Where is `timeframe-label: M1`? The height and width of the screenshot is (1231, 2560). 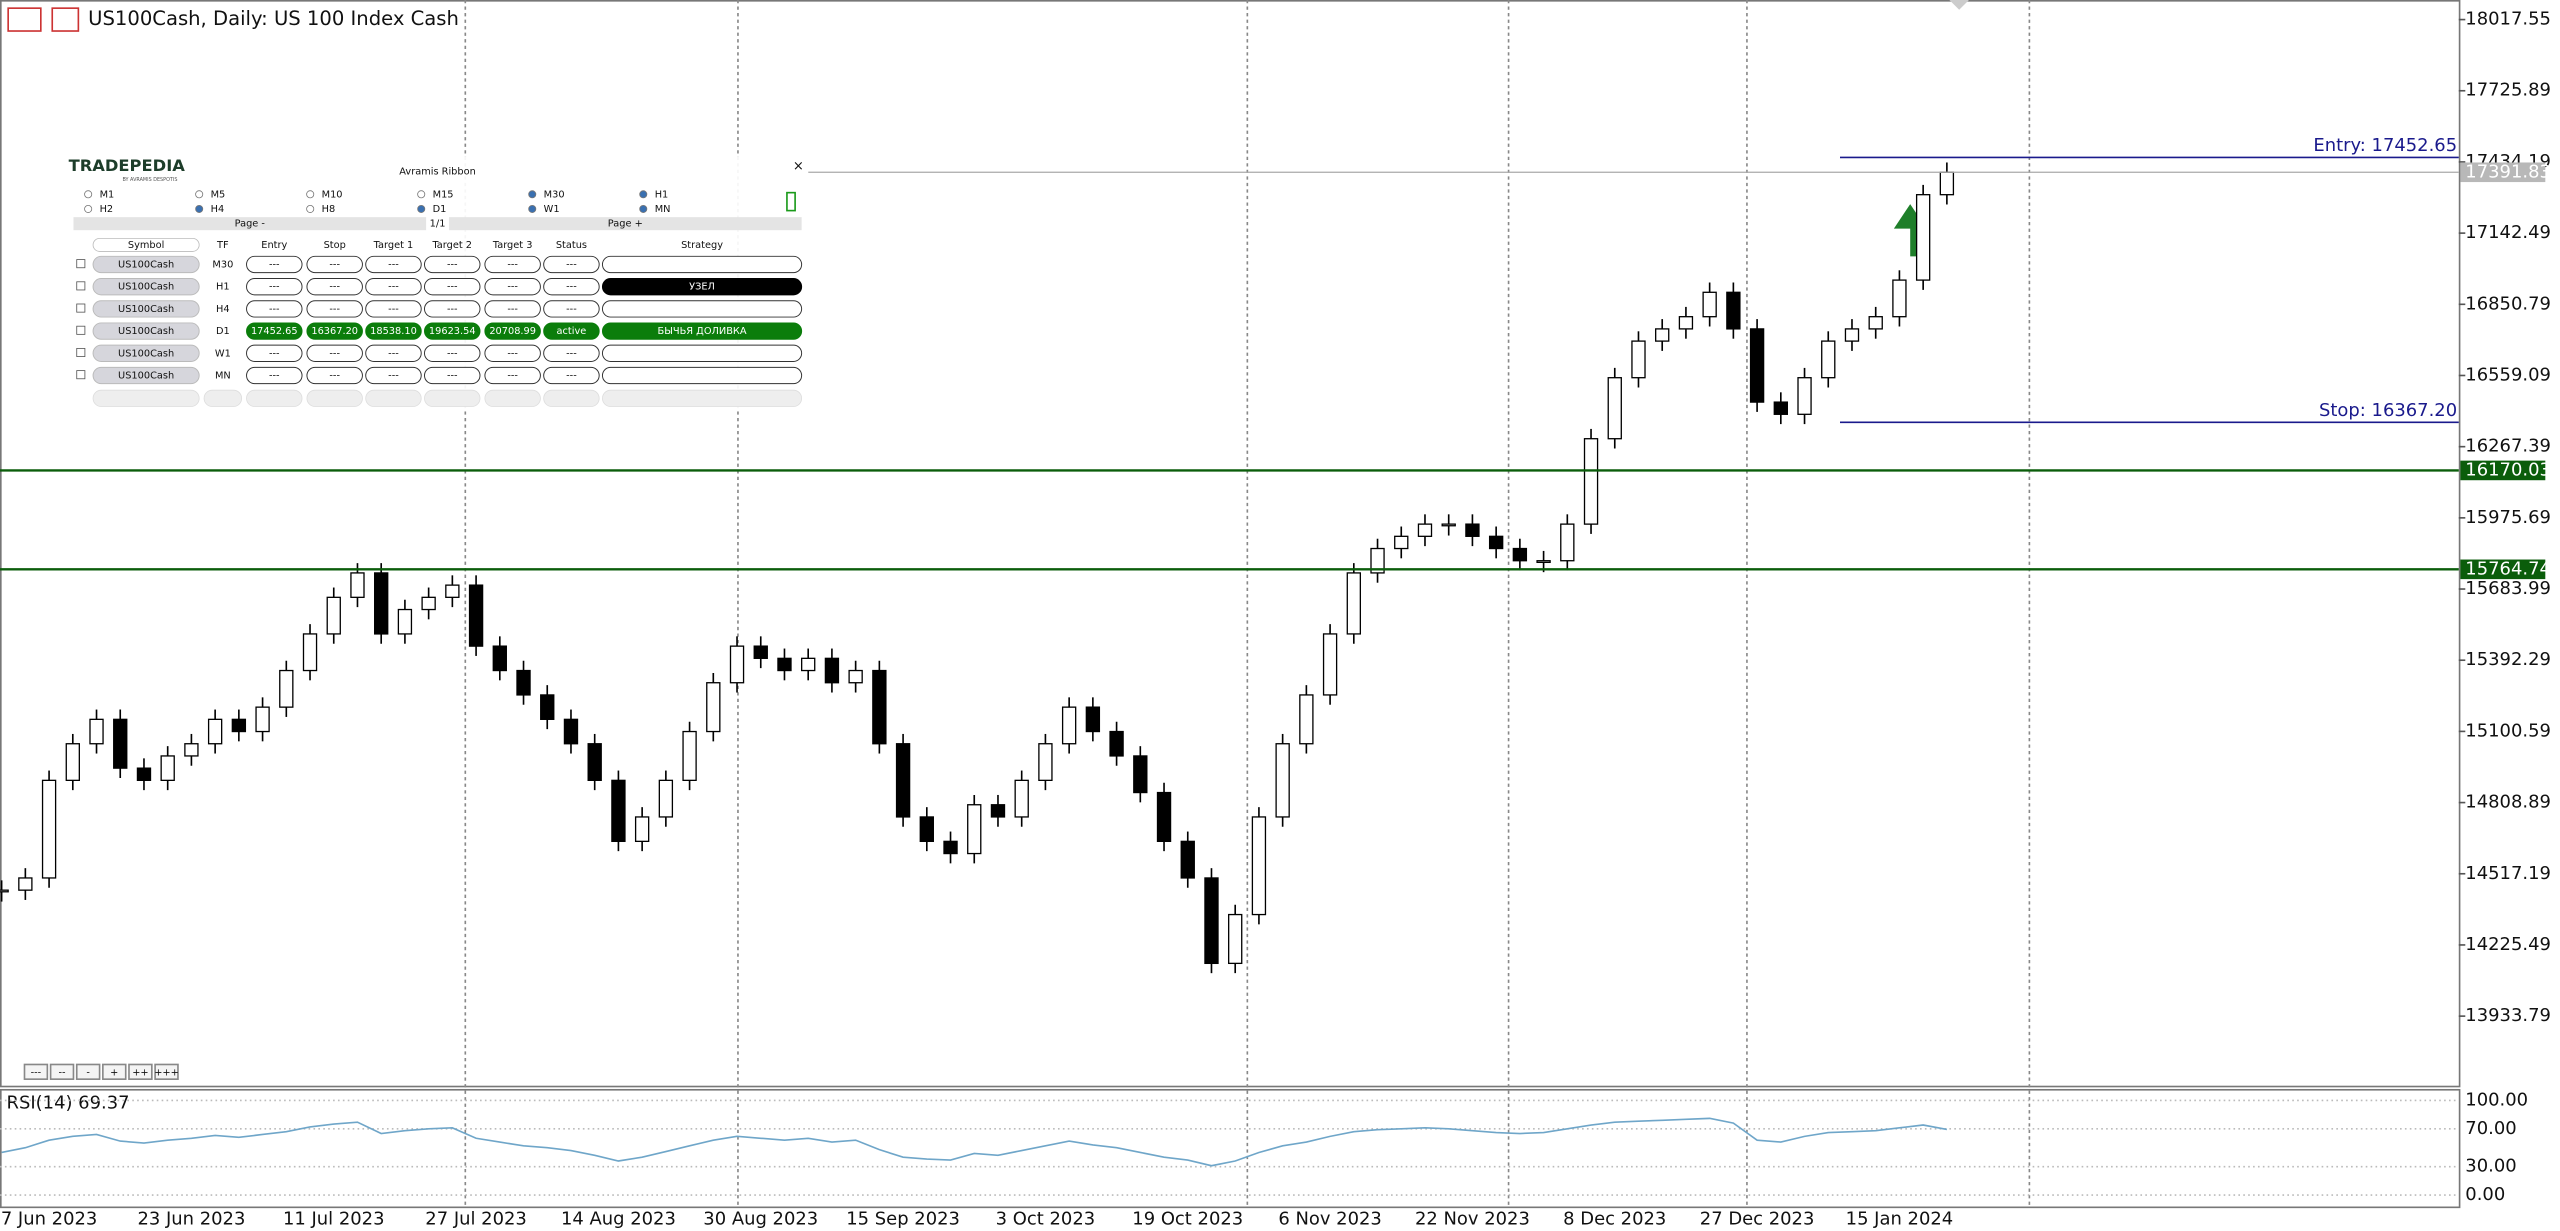
timeframe-label: M1 is located at coordinates (107, 194).